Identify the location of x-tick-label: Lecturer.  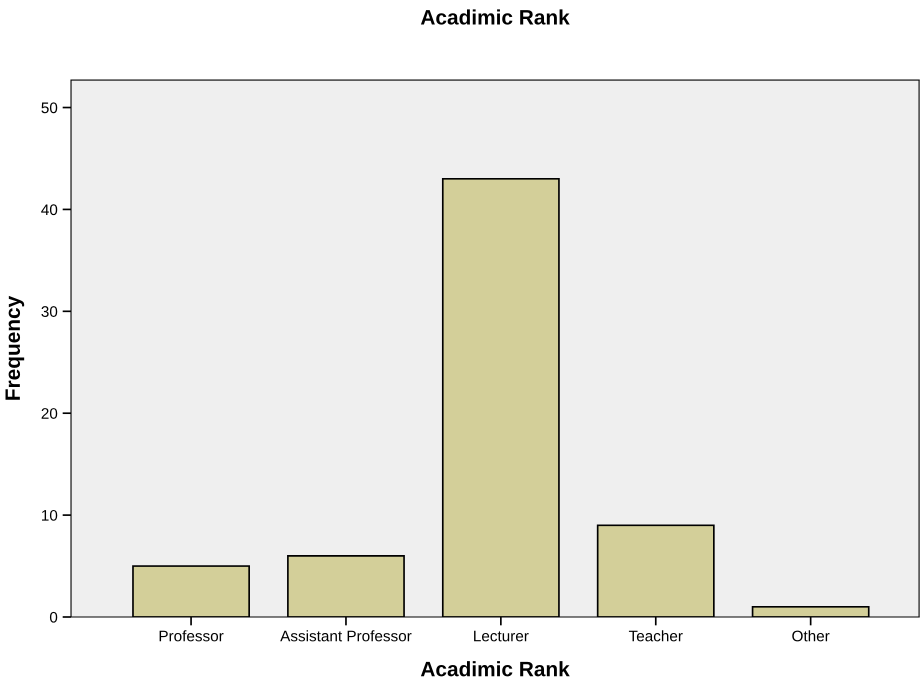
(501, 636).